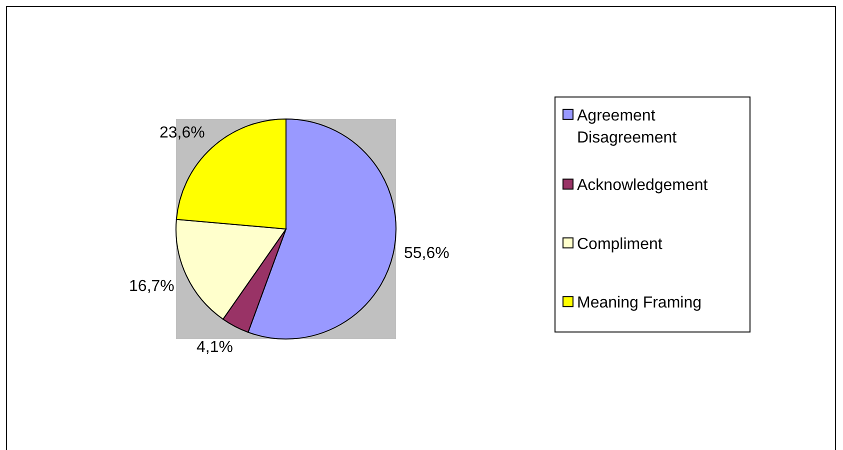 Image resolution: width=843 pixels, height=450 pixels. What do you see at coordinates (151, 286) in the screenshot?
I see `data-label: 16,7%` at bounding box center [151, 286].